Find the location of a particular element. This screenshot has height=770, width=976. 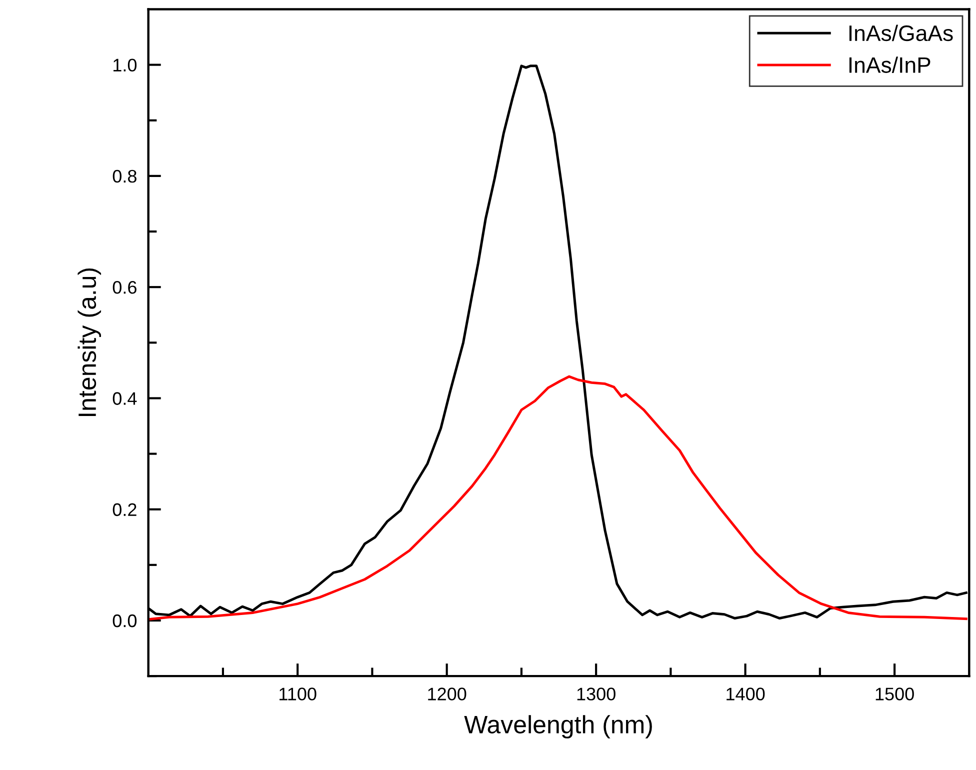

x-tick-label: 1400 is located at coordinates (745, 694).